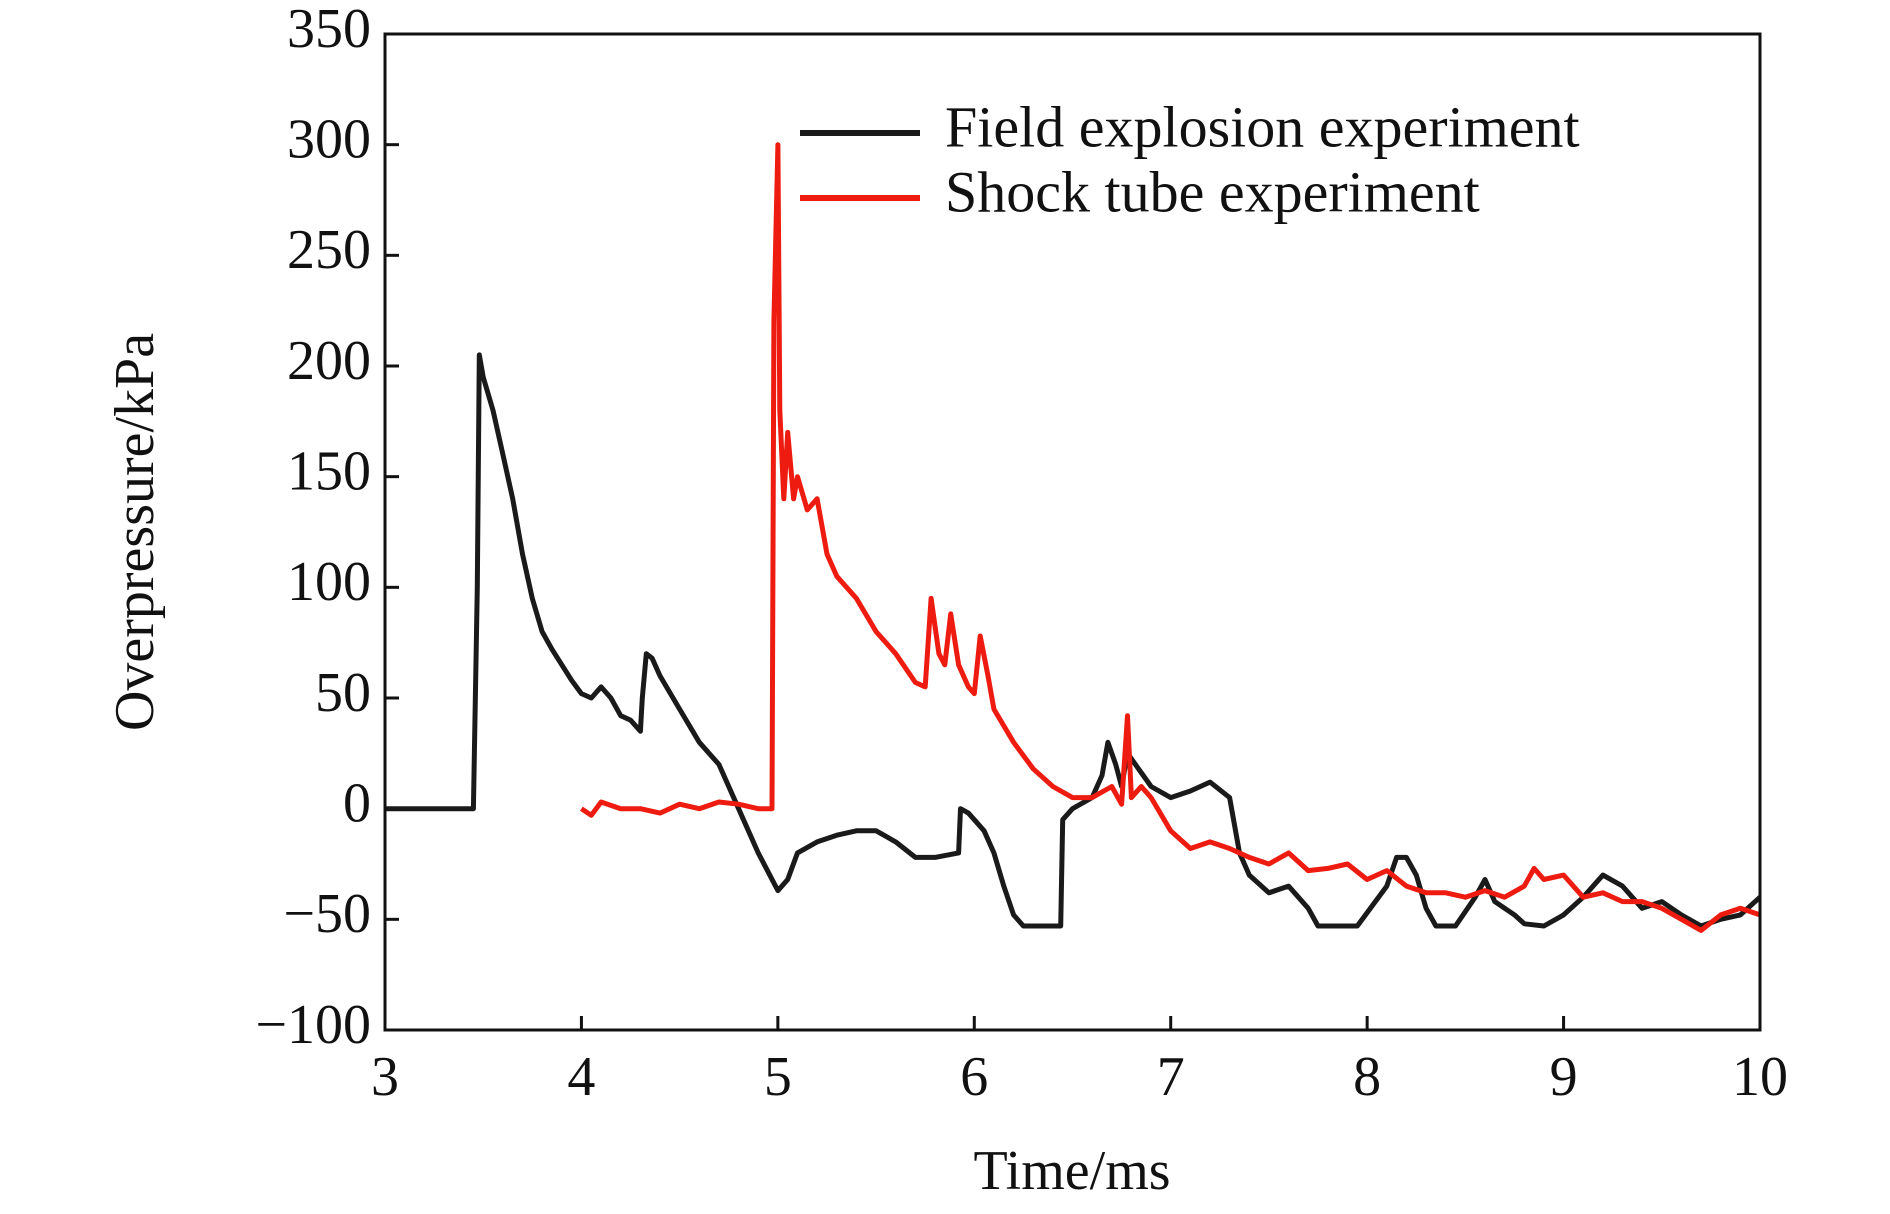  Describe the element at coordinates (135, 532) in the screenshot. I see `y-axis-label: Overpressure/kPa` at that location.